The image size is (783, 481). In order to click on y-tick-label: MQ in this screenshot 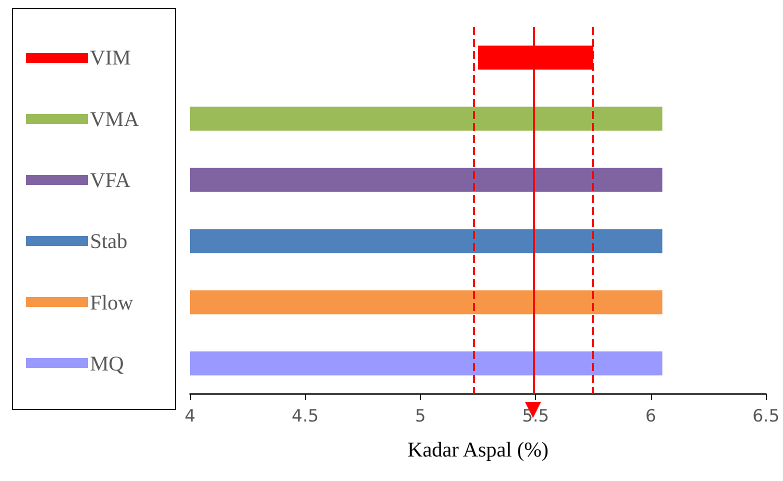, I will do `click(107, 363)`.